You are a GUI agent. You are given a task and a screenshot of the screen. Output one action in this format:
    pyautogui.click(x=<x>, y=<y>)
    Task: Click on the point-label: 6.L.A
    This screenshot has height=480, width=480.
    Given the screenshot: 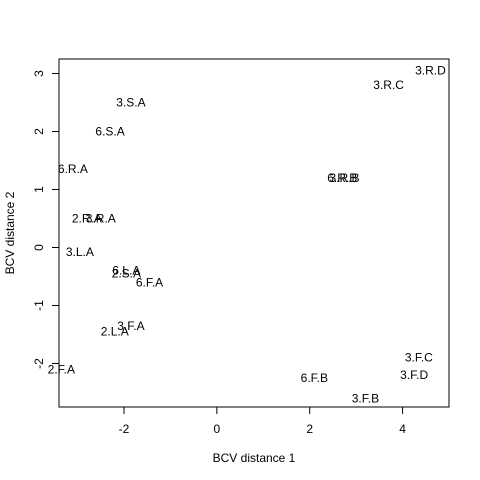 What is the action you would take?
    pyautogui.click(x=126, y=271)
    